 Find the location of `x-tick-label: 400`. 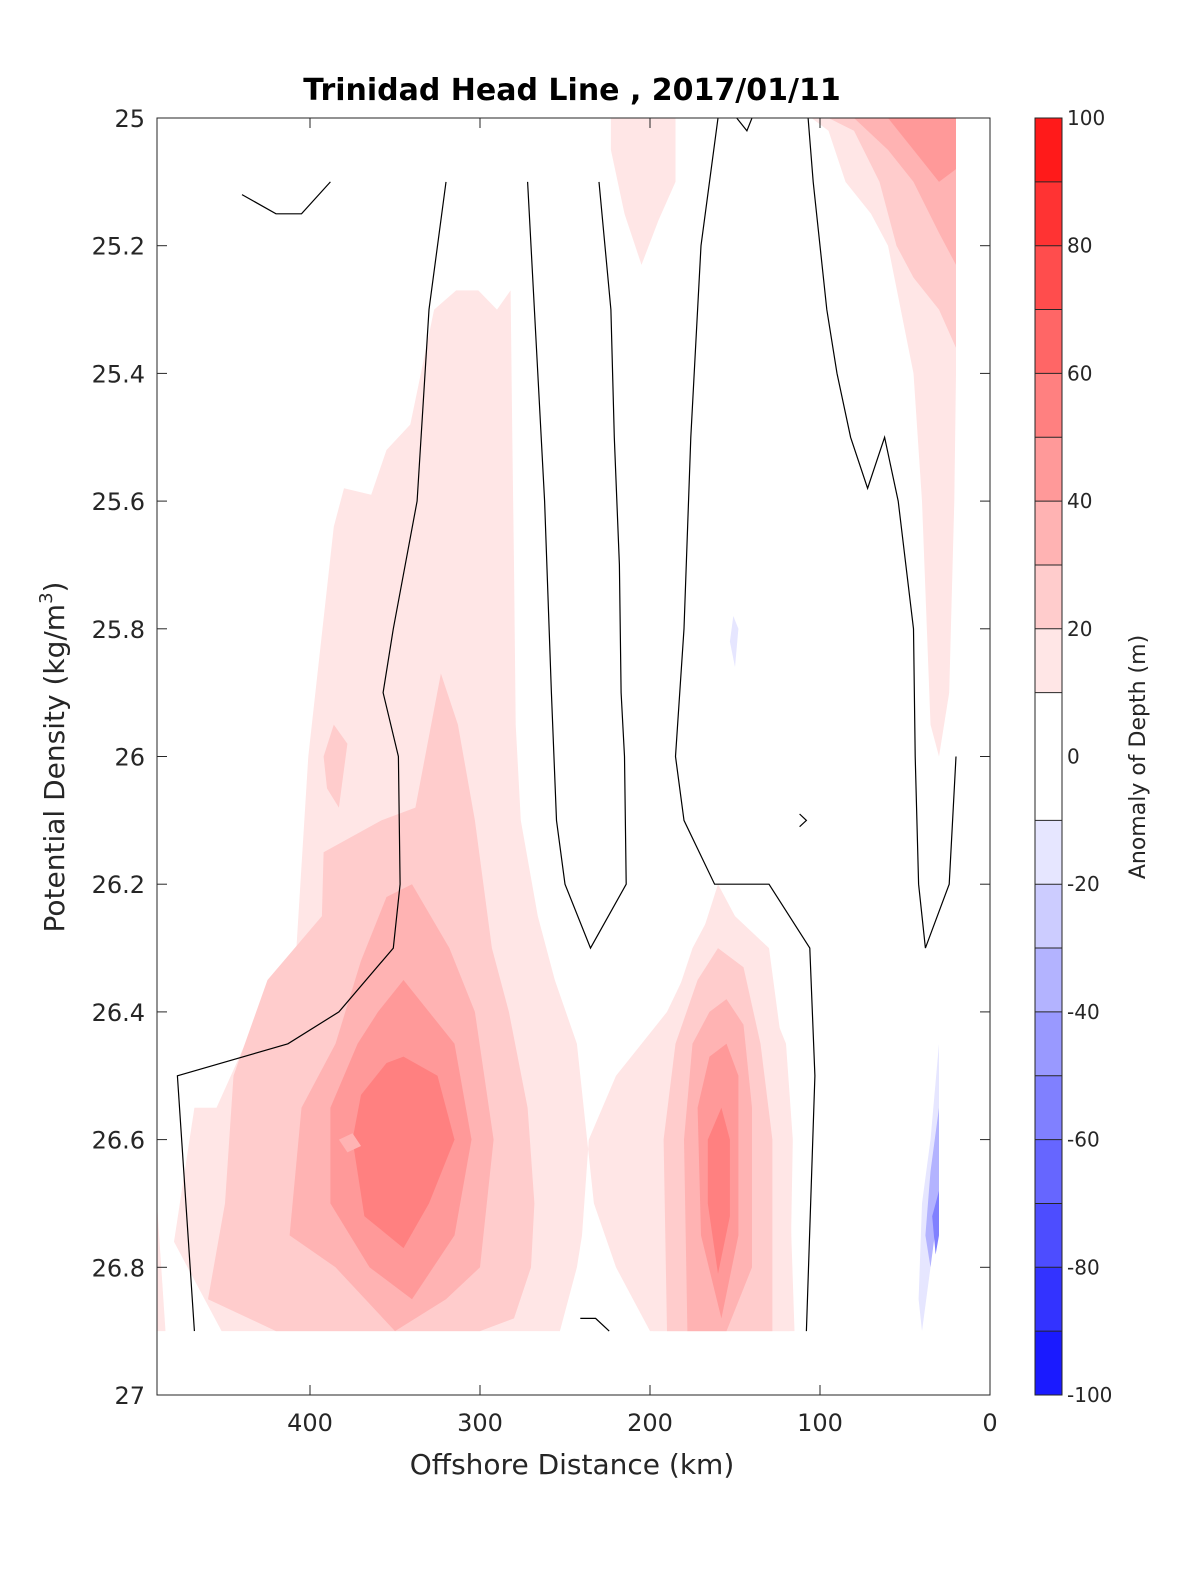

x-tick-label: 400 is located at coordinates (310, 1423).